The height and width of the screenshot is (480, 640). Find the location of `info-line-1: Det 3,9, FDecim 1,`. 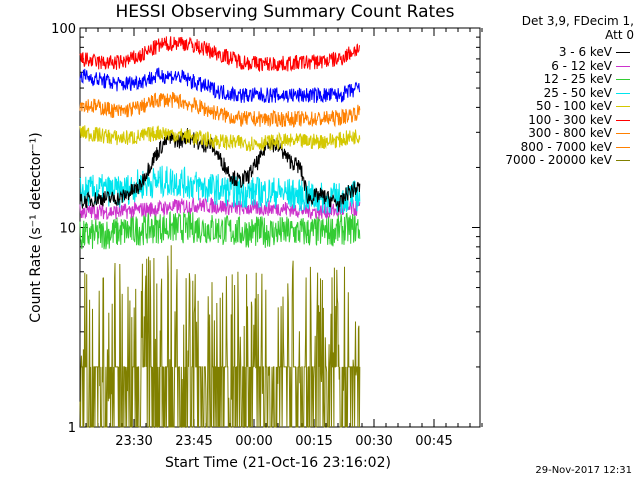

info-line-1: Det 3,9, FDecim 1, is located at coordinates (577, 21).